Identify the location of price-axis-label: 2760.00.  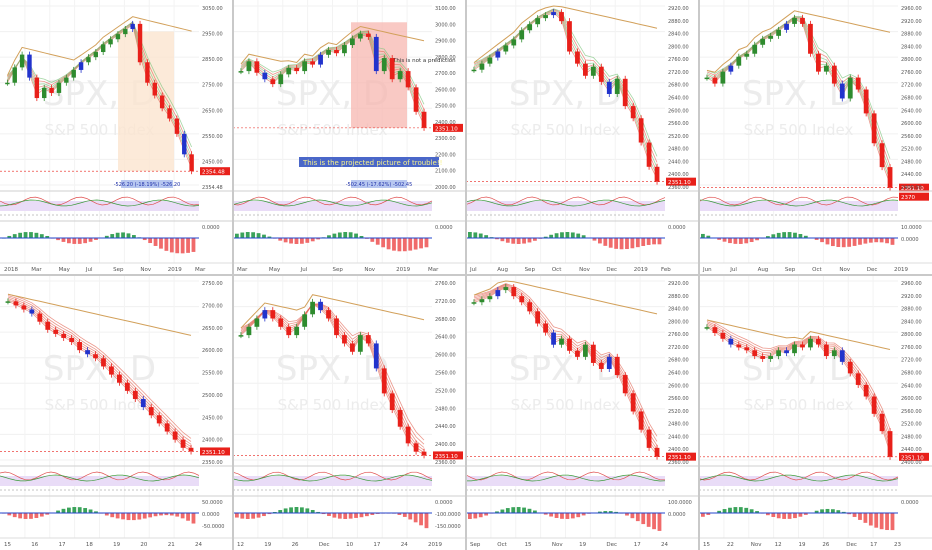
(678, 335).